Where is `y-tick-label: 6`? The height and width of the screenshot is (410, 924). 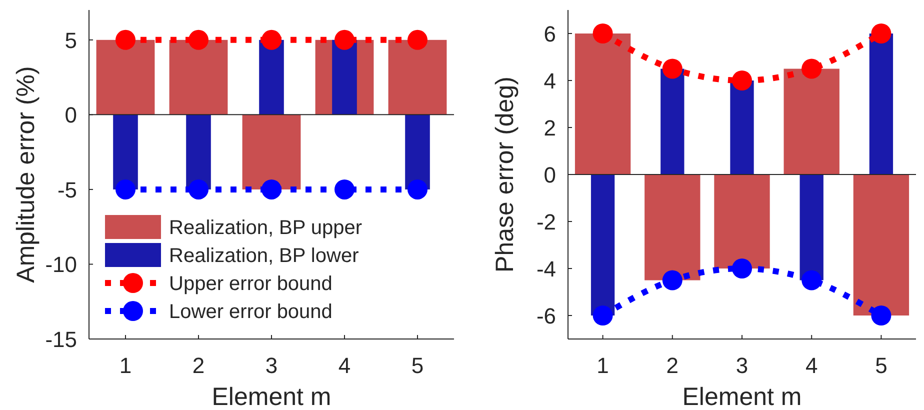
y-tick-label: 6 is located at coordinates (550, 34).